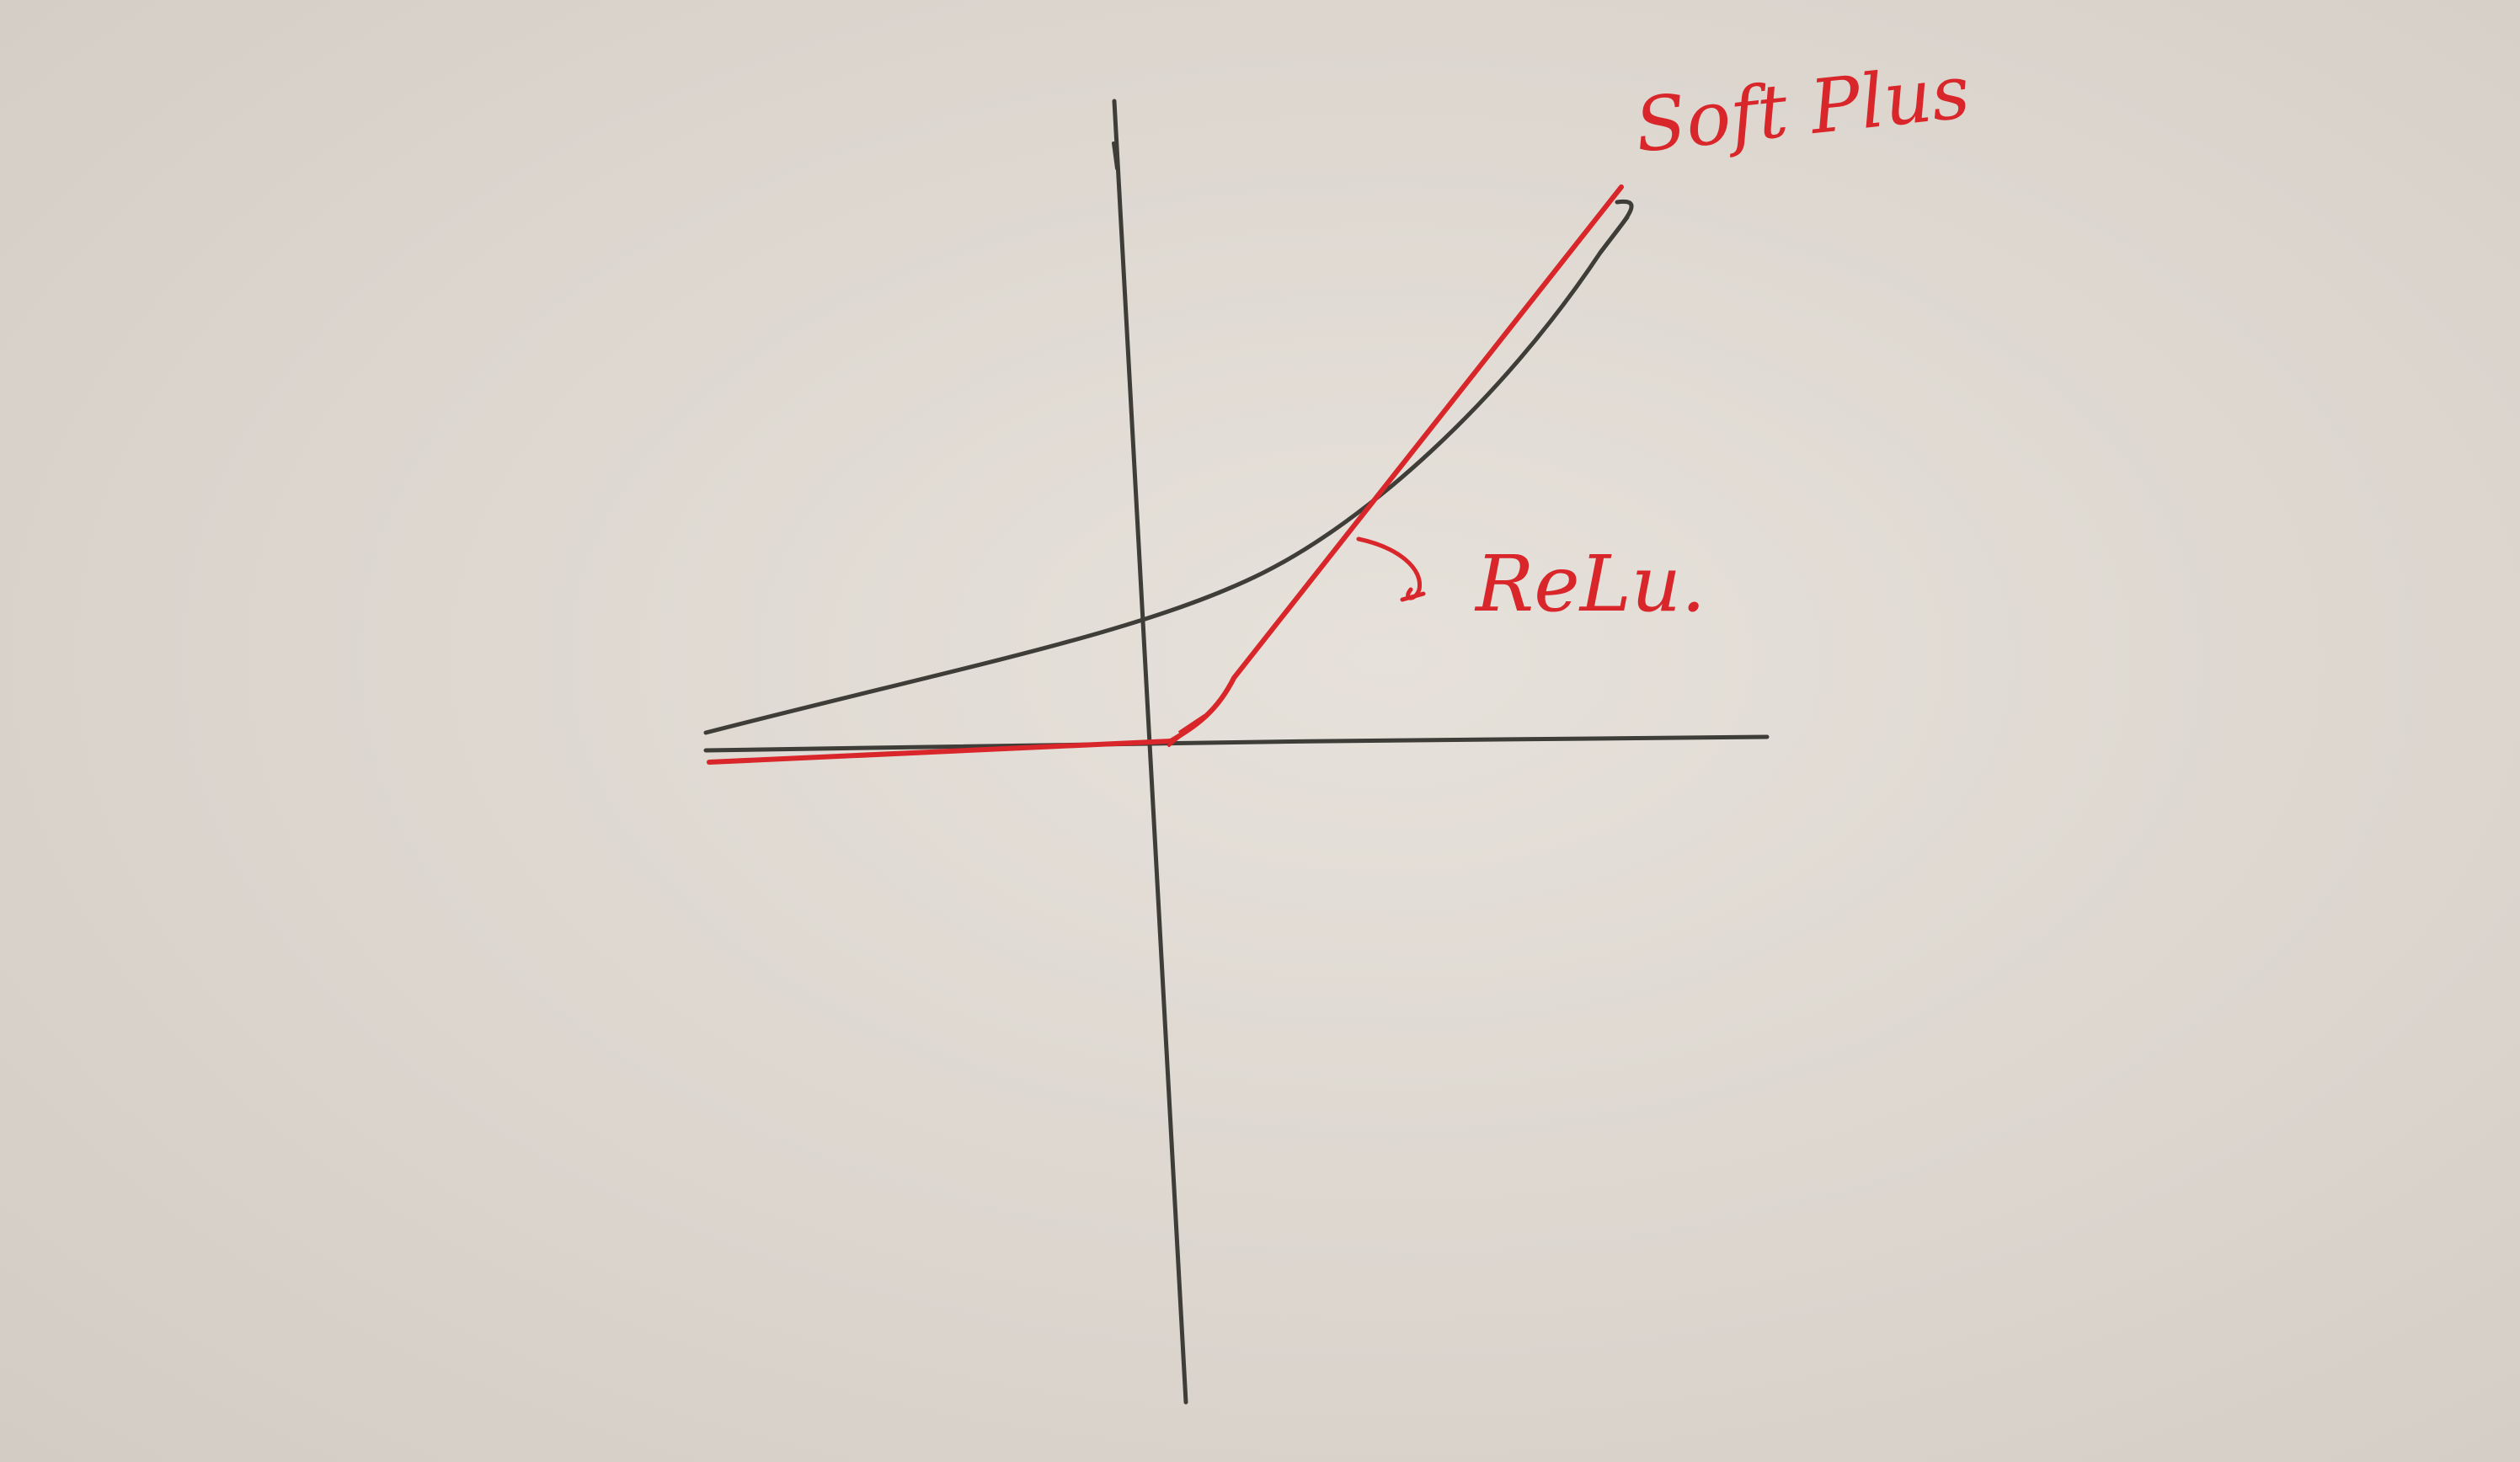  I want to click on relu-origin-scribble, so click(1186, 730).